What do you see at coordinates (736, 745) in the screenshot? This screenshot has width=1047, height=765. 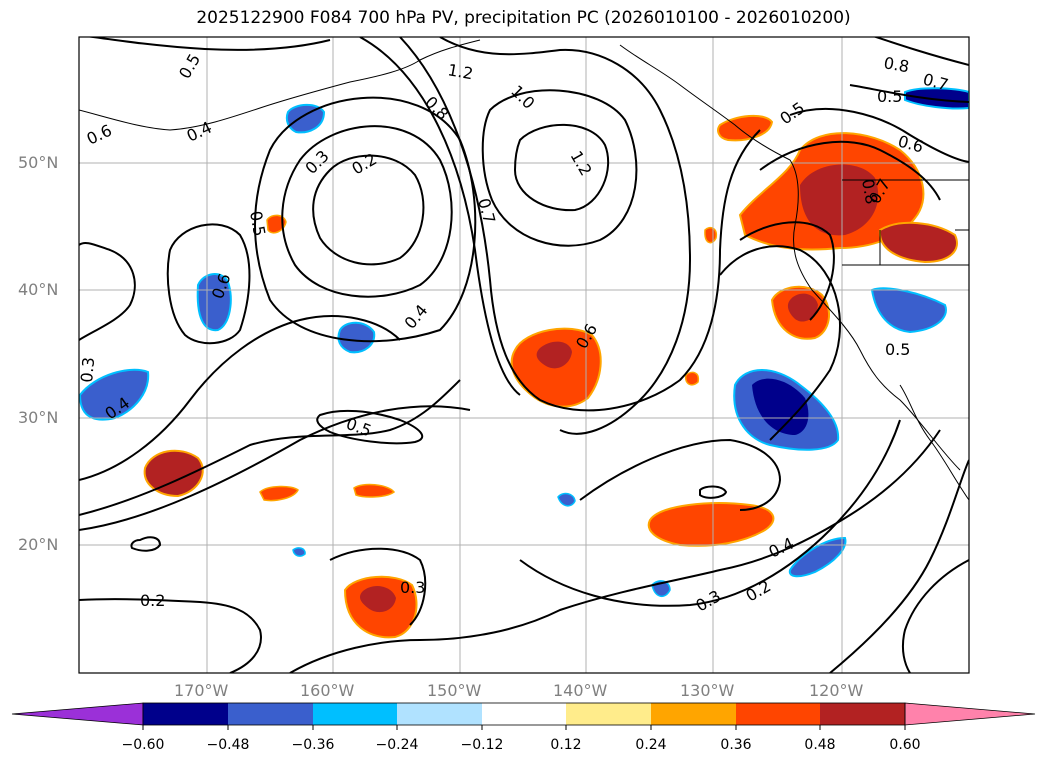 I see `colorbar-tick: 0.36` at bounding box center [736, 745].